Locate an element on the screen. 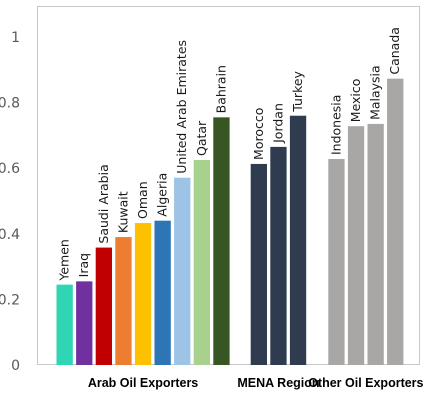 This screenshot has height=396, width=424. bar-label: Kuwait is located at coordinates (122, 212).